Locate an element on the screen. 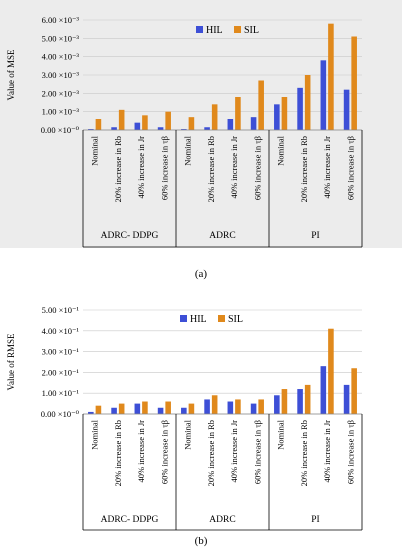 The image size is (402, 550). mse-group-label: PI is located at coordinates (315, 236).